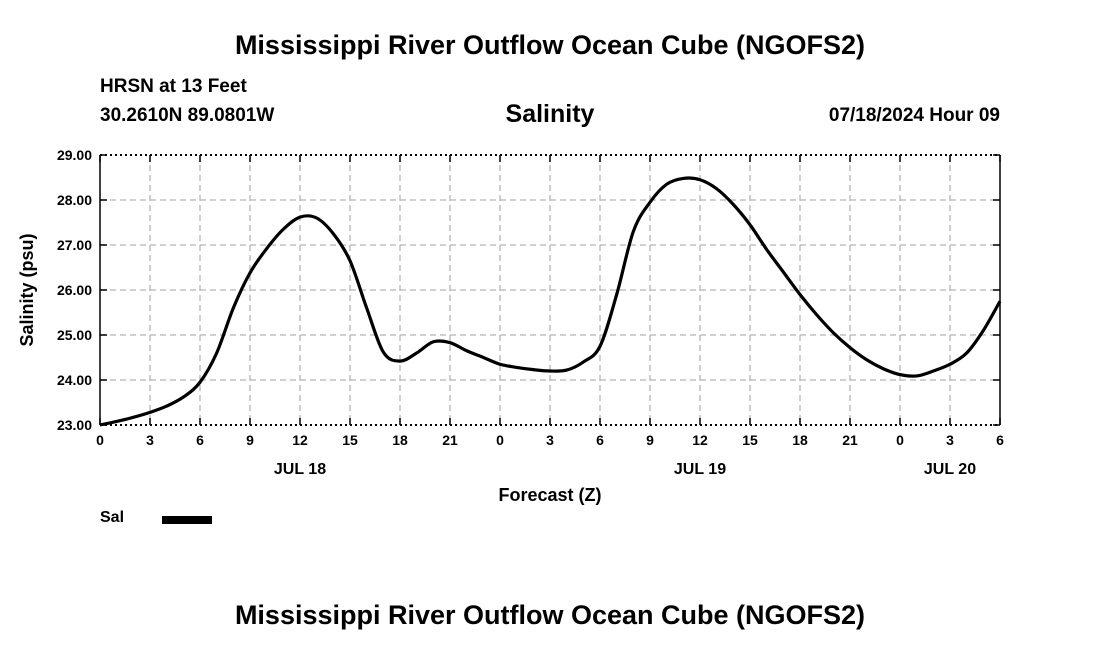 This screenshot has width=1100, height=650. What do you see at coordinates (74, 200) in the screenshot?
I see `y-tick-label: 28.00` at bounding box center [74, 200].